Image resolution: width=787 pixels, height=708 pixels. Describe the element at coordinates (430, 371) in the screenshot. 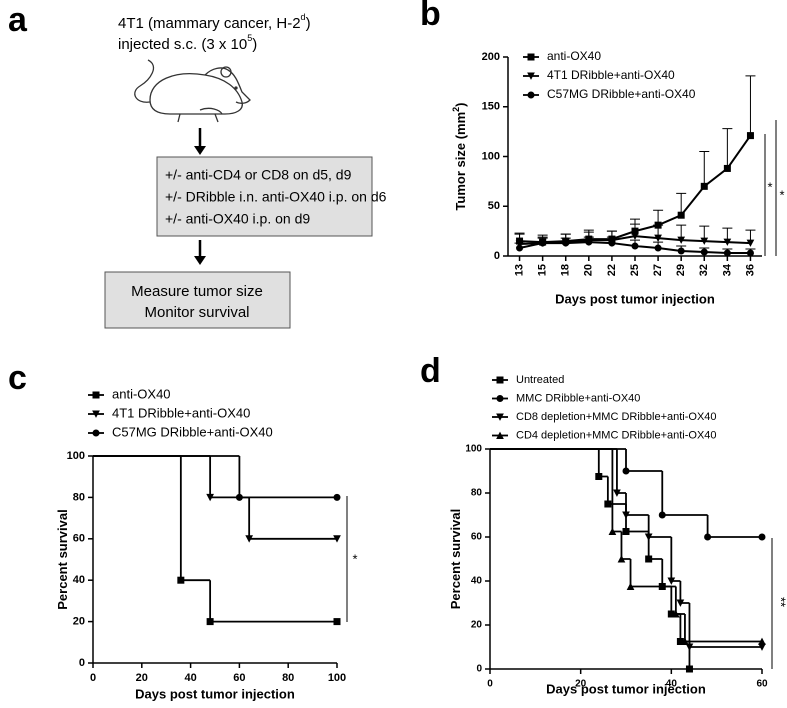

I see `panel-label: d` at that location.